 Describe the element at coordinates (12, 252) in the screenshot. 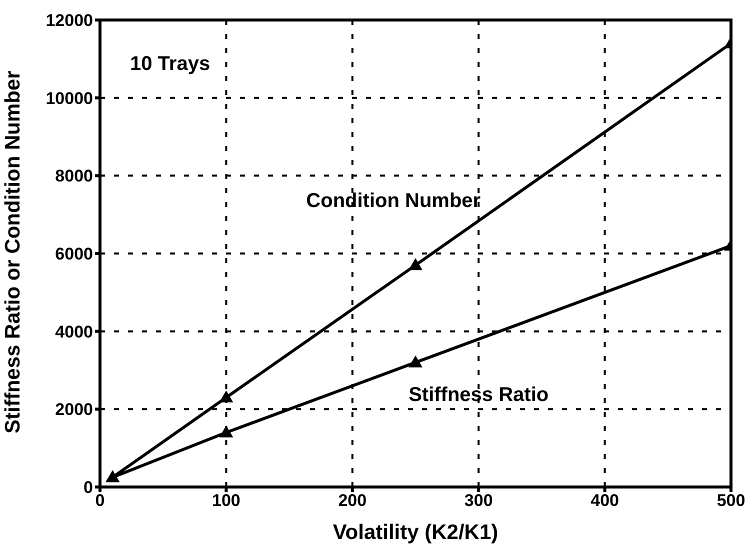

I see `y-axis-title: Stiffness Ratio or Condition Number` at that location.